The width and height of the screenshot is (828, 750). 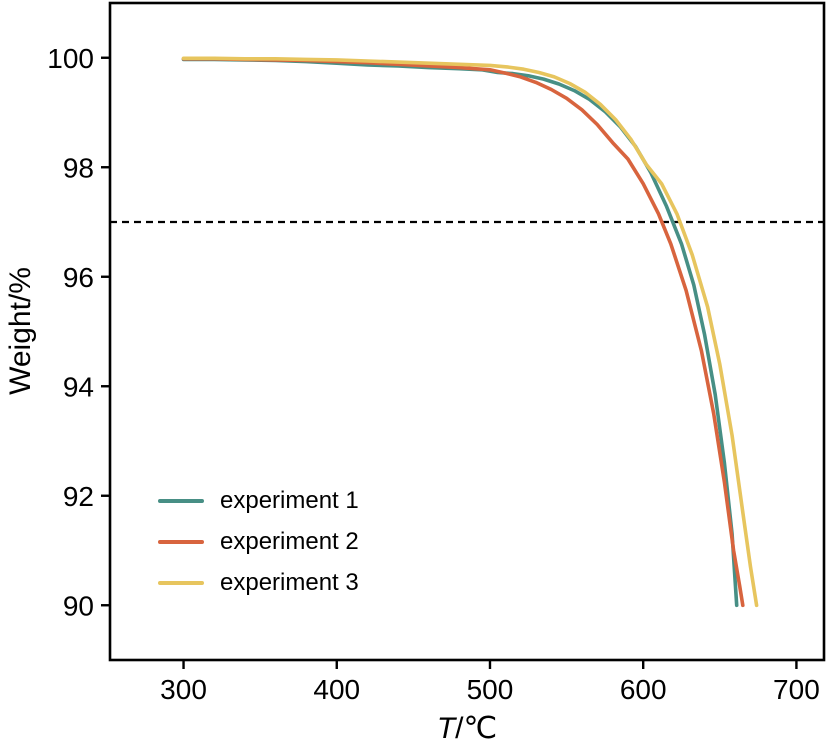 What do you see at coordinates (796, 689) in the screenshot?
I see `x-tick-label: 700` at bounding box center [796, 689].